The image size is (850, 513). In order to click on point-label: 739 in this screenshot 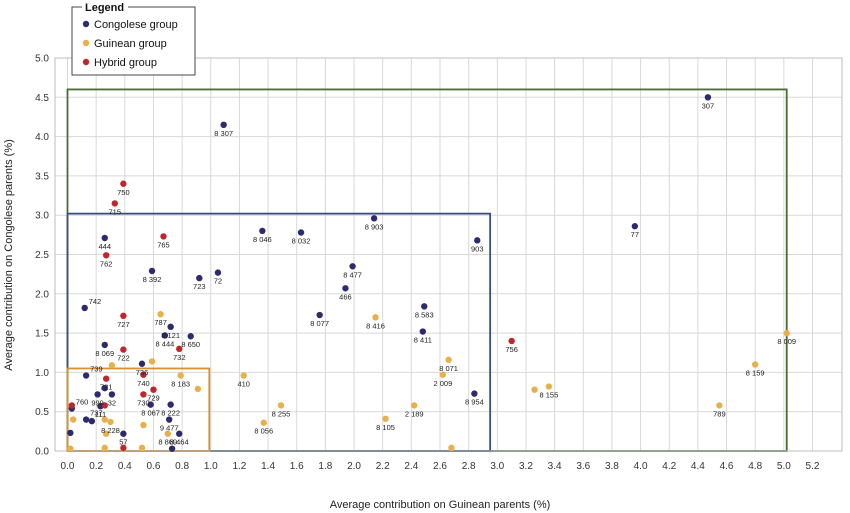, I will do `click(96, 369)`.